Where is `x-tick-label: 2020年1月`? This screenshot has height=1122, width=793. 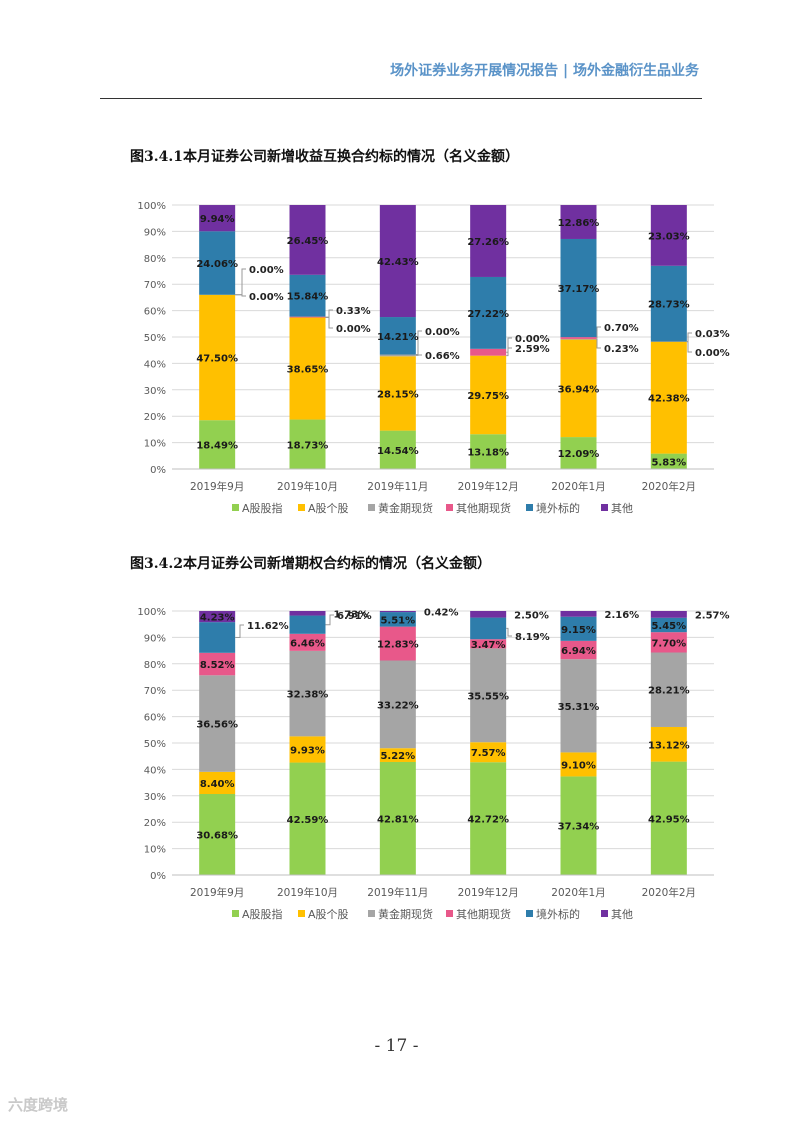
x-tick-label: 2020年1月 is located at coordinates (578, 486).